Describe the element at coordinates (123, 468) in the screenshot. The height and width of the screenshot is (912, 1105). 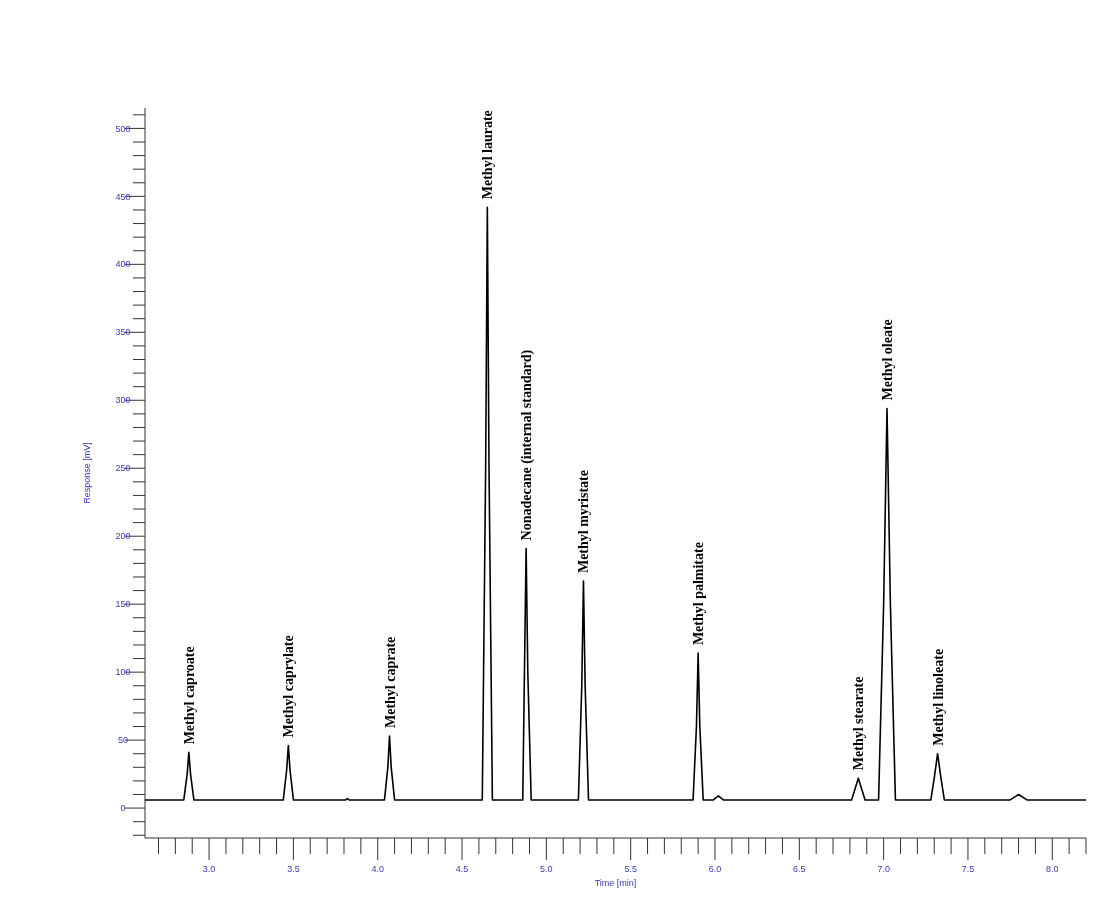
I see `y-tick-label: 250` at that location.